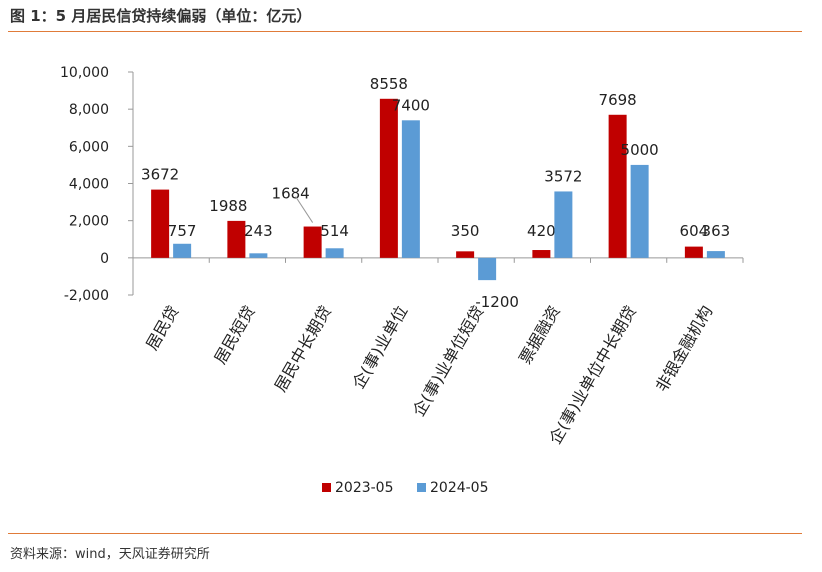 The width and height of the screenshot is (822, 572). Describe the element at coordinates (304, 209) in the screenshot. I see `label-leader-line` at that location.